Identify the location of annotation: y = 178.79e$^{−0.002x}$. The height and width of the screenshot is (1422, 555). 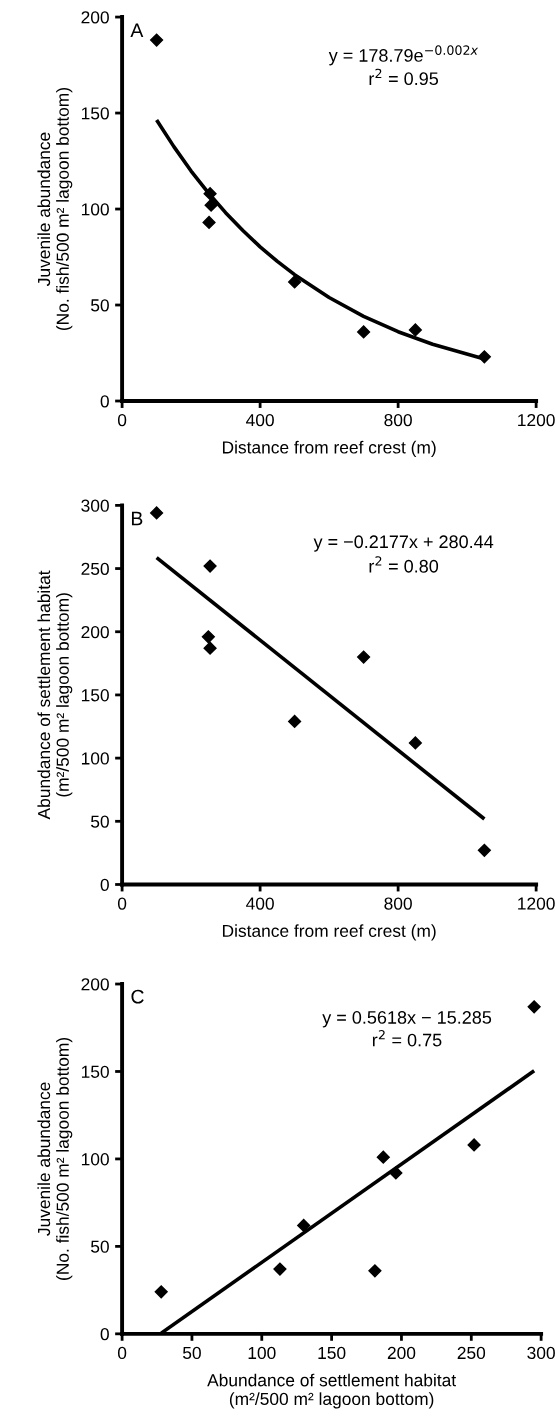
(403, 55).